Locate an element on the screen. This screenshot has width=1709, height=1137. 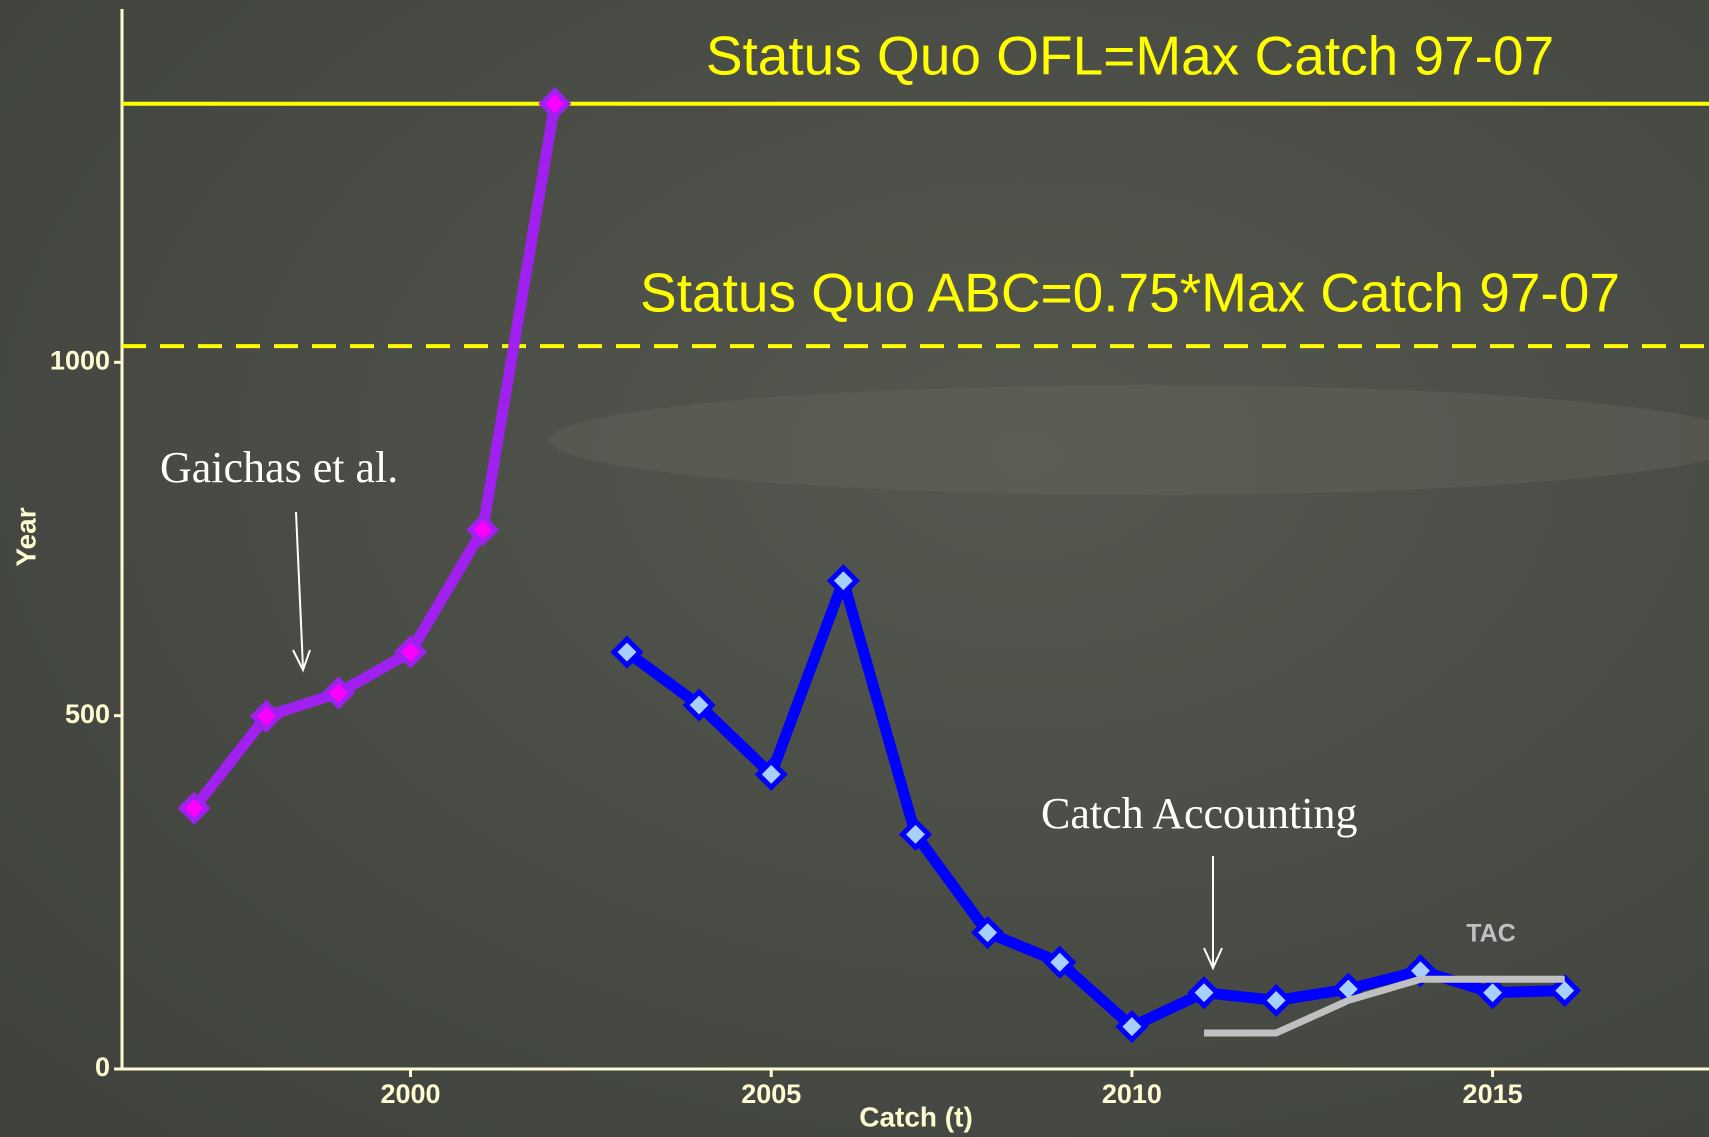
shark-silhouette is located at coordinates (1129, 440).